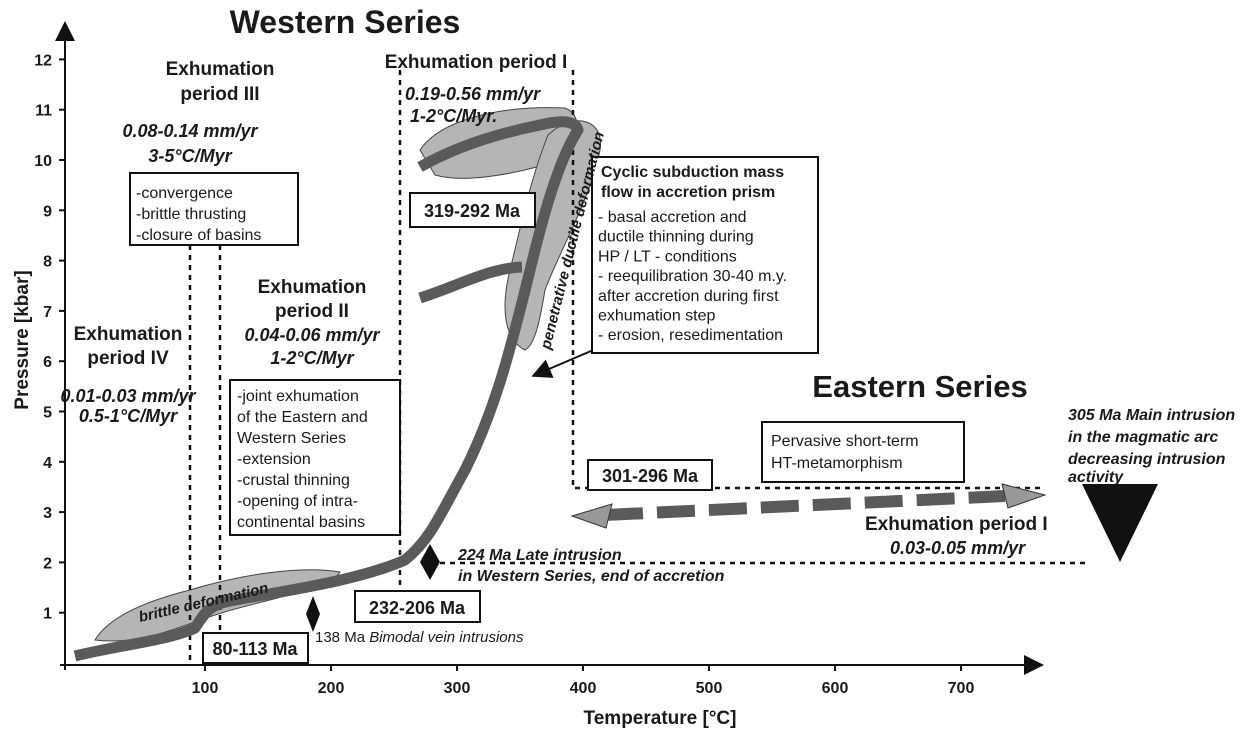 The width and height of the screenshot is (1259, 731). Describe the element at coordinates (301, 522) in the screenshot. I see `note-line: continental basins` at that location.